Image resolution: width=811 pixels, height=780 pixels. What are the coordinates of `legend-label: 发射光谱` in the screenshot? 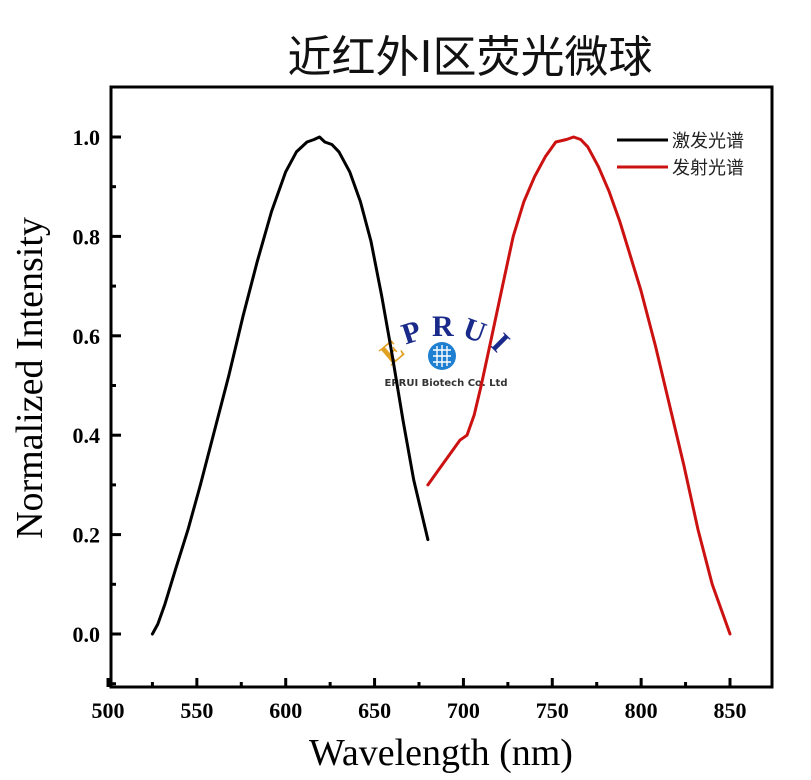 It's located at (708, 168).